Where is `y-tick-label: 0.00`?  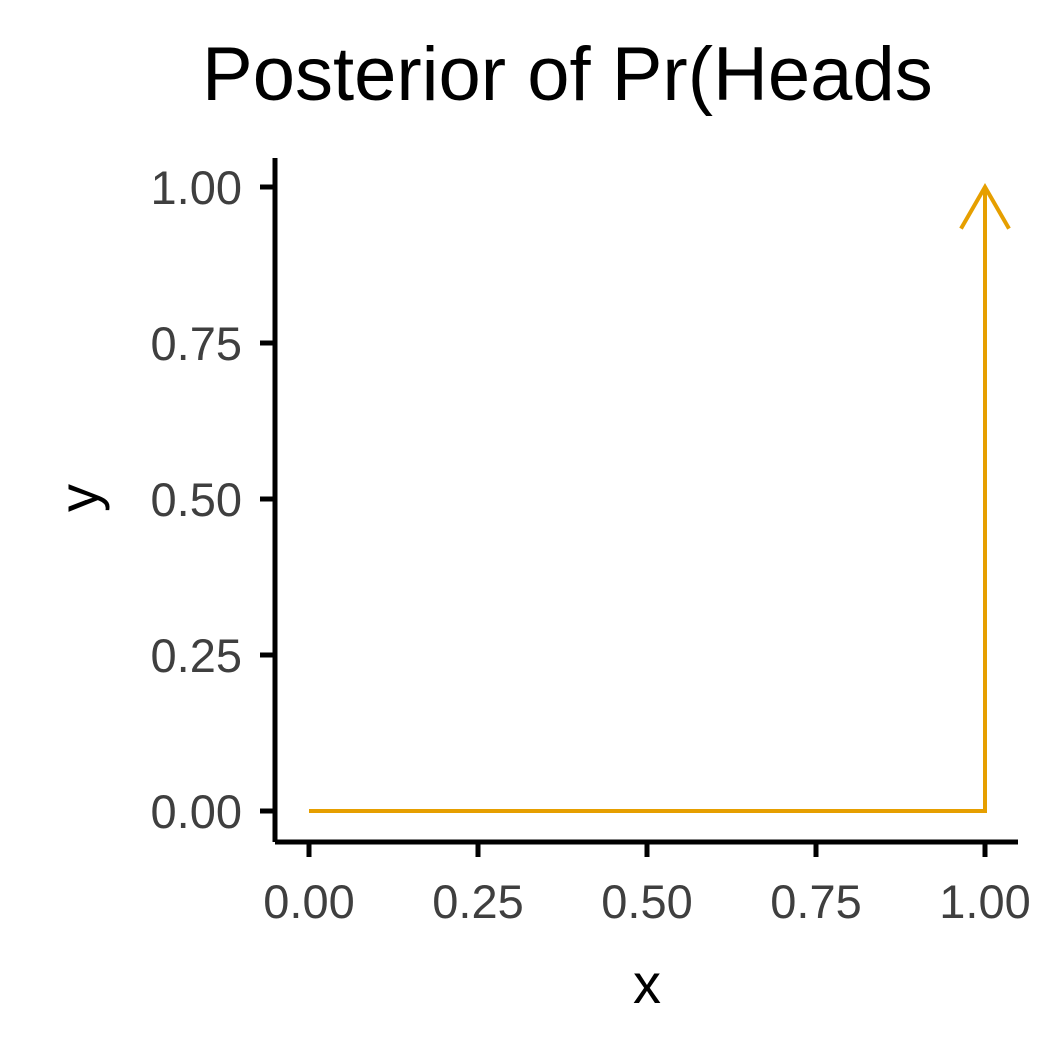
y-tick-label: 0.00 is located at coordinates (196, 811).